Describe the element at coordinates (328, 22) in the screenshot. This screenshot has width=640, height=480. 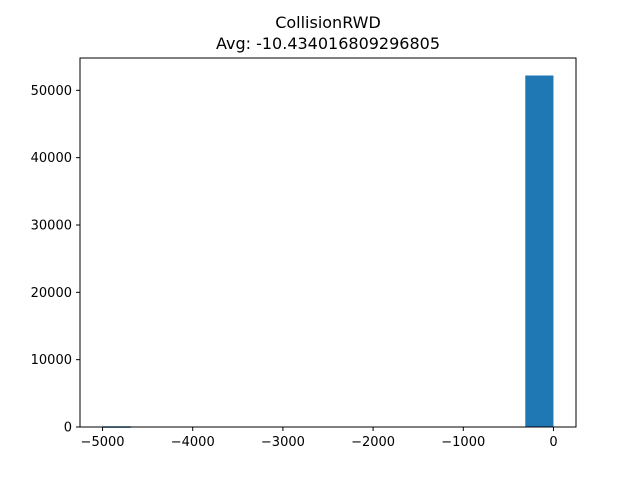
I see `chart-title: CollisionRWD` at that location.